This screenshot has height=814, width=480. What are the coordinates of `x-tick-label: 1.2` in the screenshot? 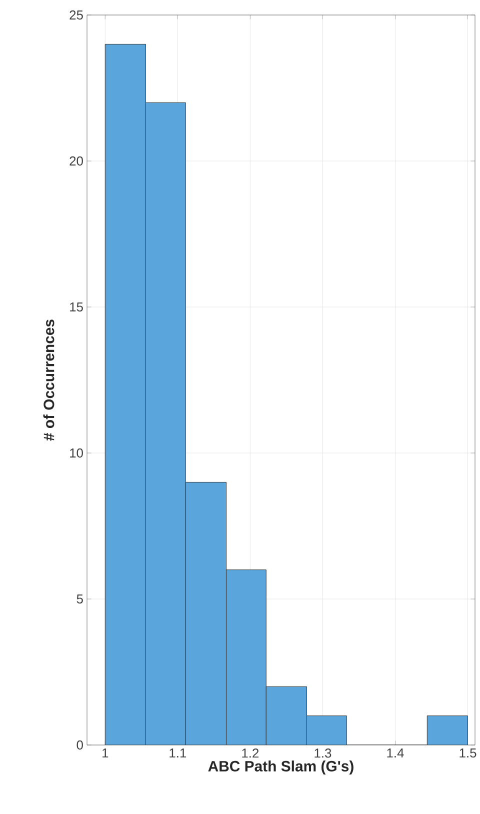 It's located at (250, 753).